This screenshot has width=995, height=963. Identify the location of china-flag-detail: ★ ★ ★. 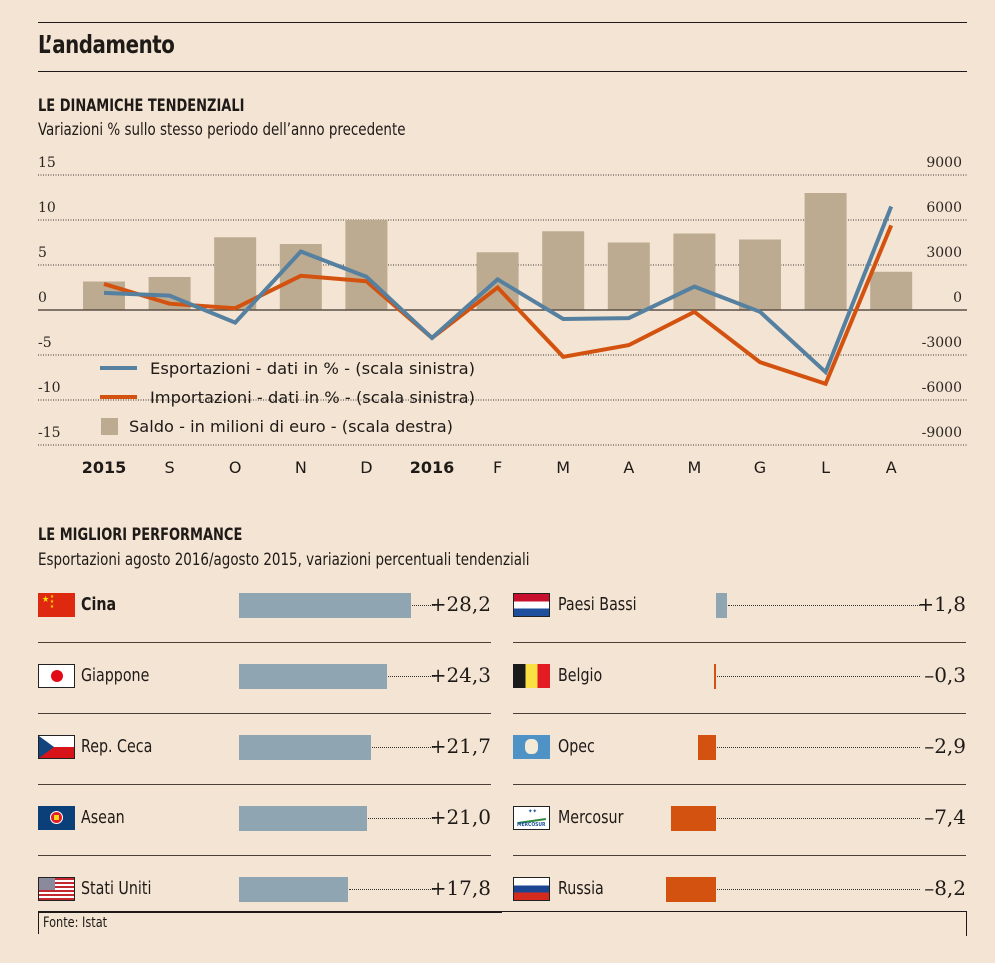
(52, 602).